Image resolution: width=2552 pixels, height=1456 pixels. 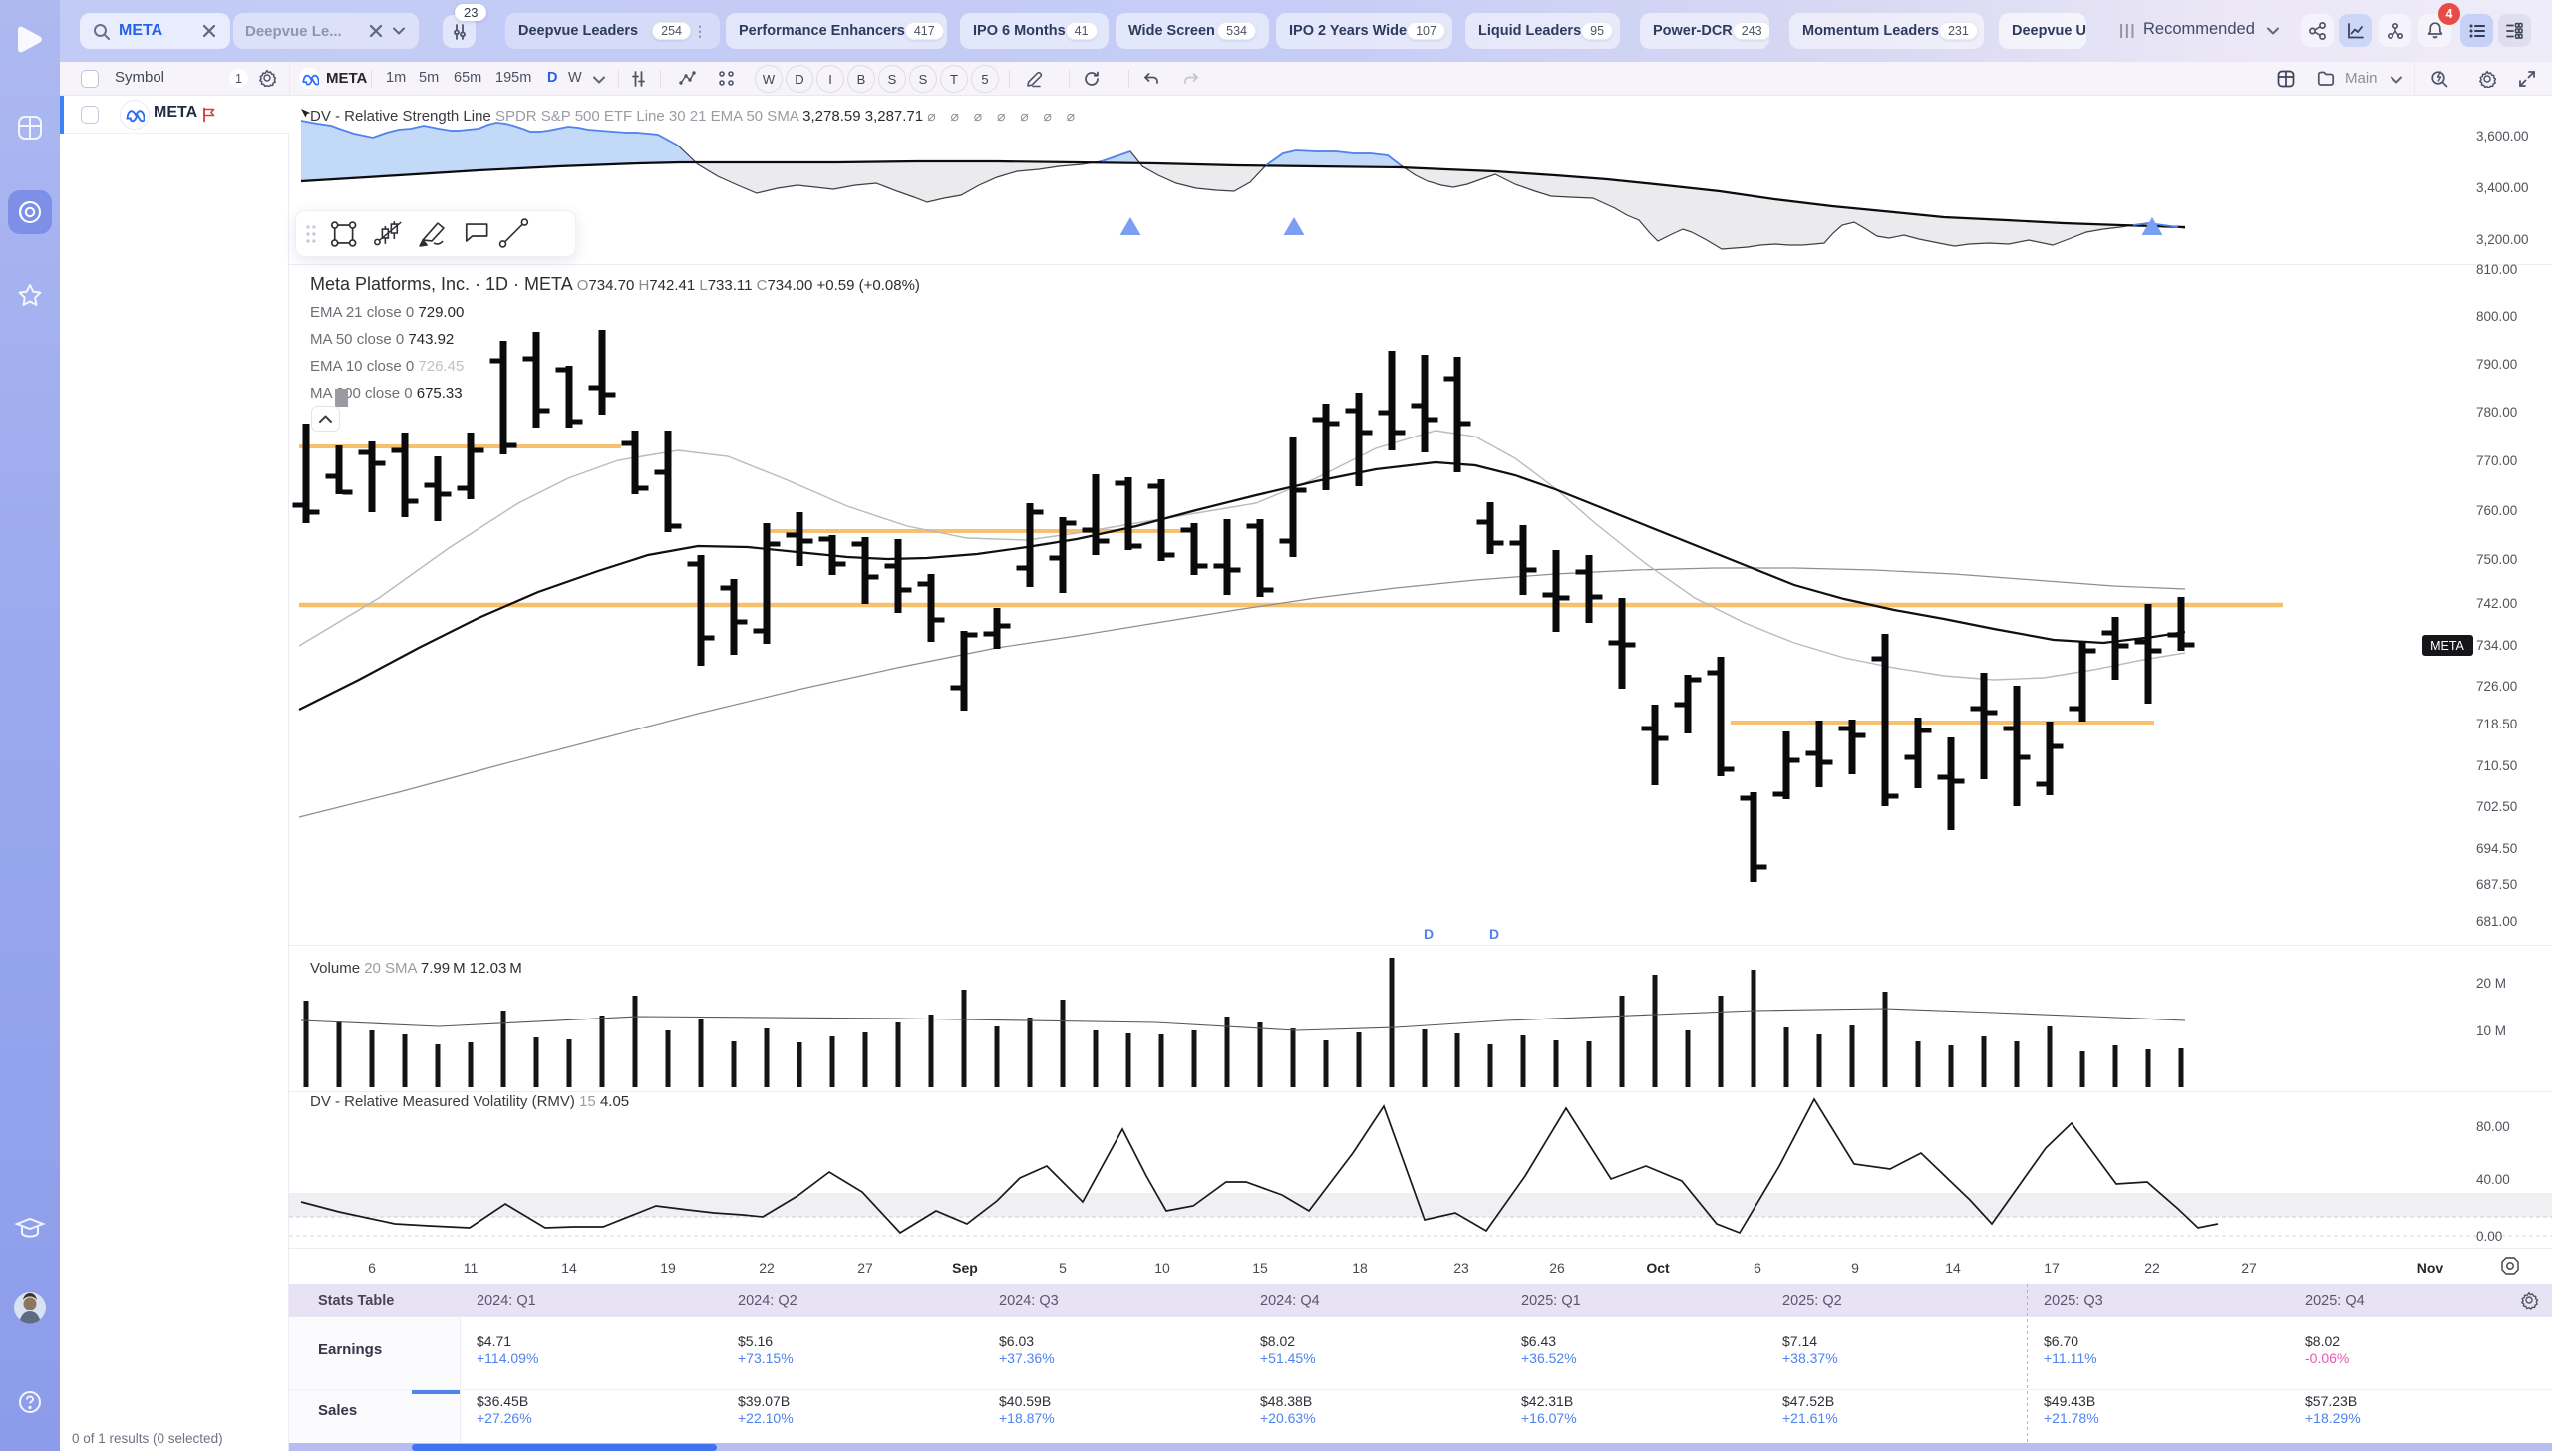 I want to click on svg-text: 80.00, so click(x=2493, y=1127).